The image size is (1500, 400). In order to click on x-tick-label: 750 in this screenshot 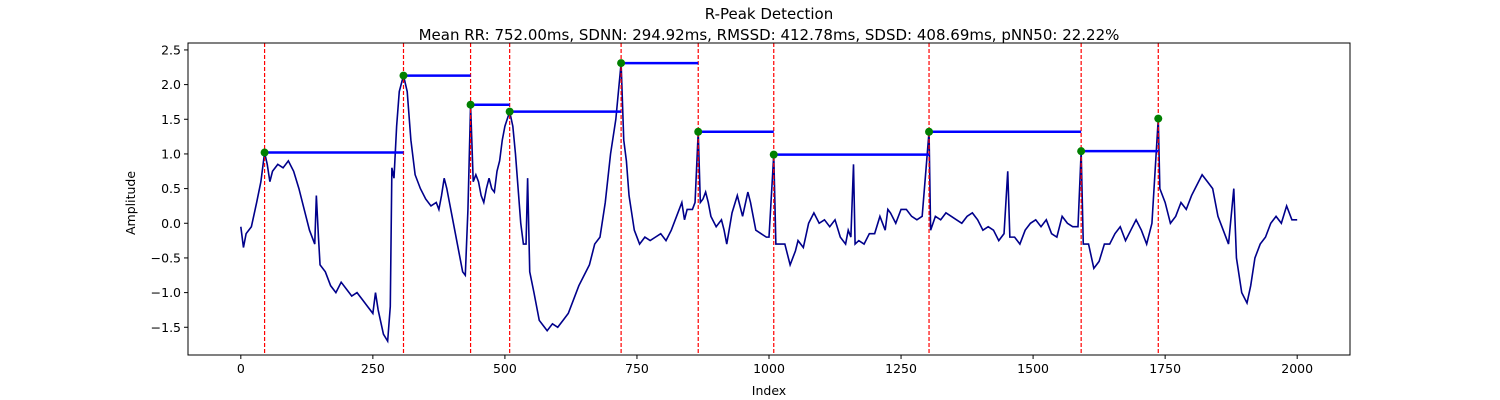, I will do `click(637, 368)`.